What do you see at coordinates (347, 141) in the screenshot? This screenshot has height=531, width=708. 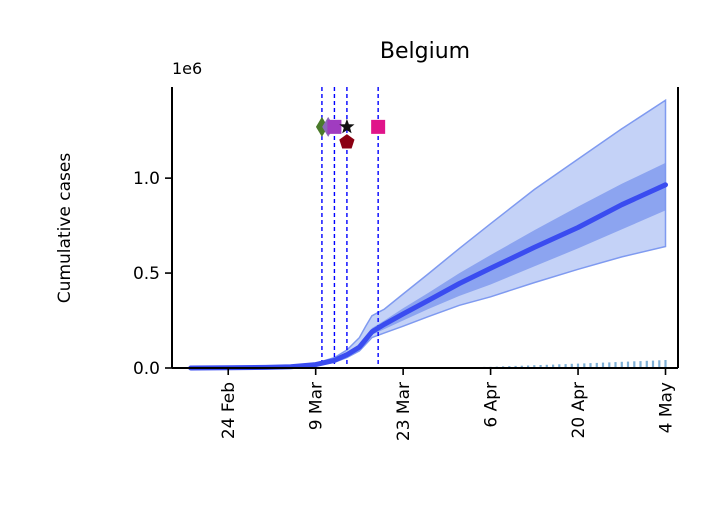 I see `marker-pentagon` at bounding box center [347, 141].